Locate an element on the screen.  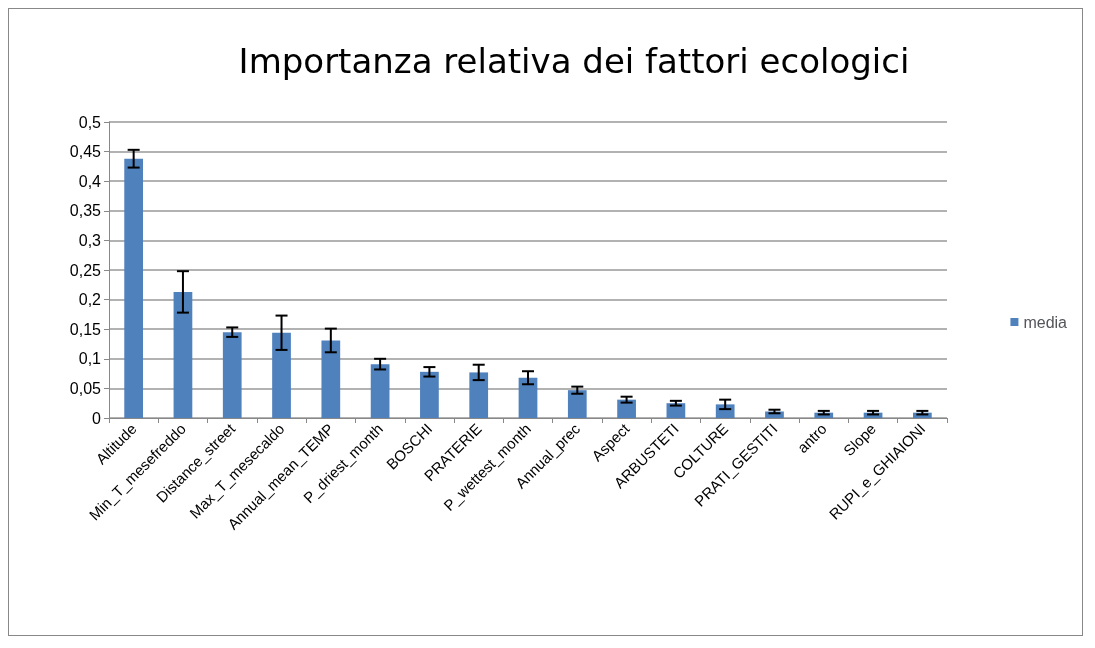
y-tick-label: 0,2 is located at coordinates (90, 300).